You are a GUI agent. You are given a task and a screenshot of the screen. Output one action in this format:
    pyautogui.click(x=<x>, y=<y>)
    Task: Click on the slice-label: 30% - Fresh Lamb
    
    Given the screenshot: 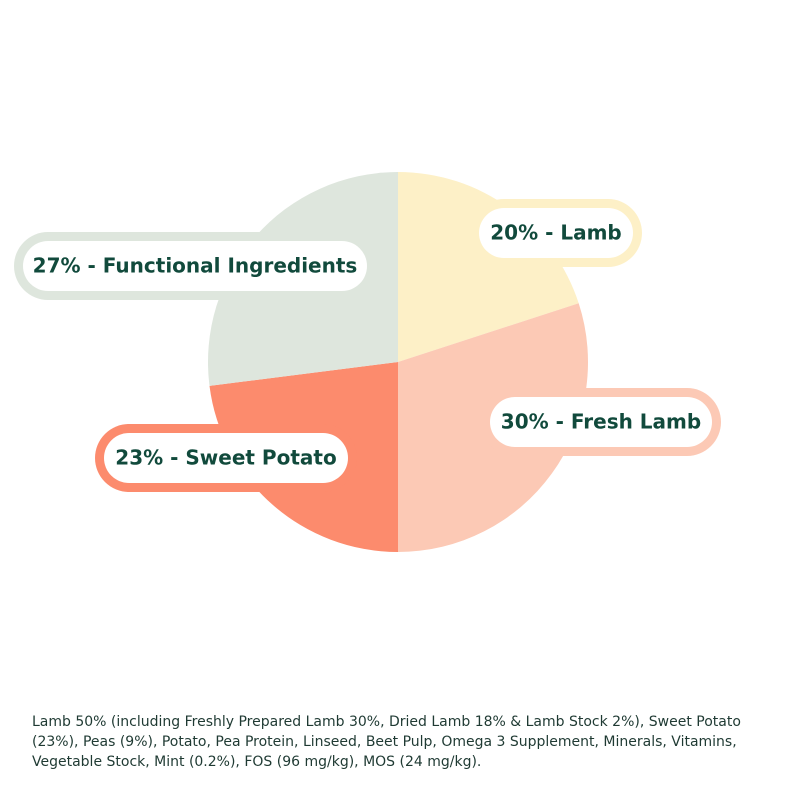 What is the action you would take?
    pyautogui.click(x=601, y=422)
    